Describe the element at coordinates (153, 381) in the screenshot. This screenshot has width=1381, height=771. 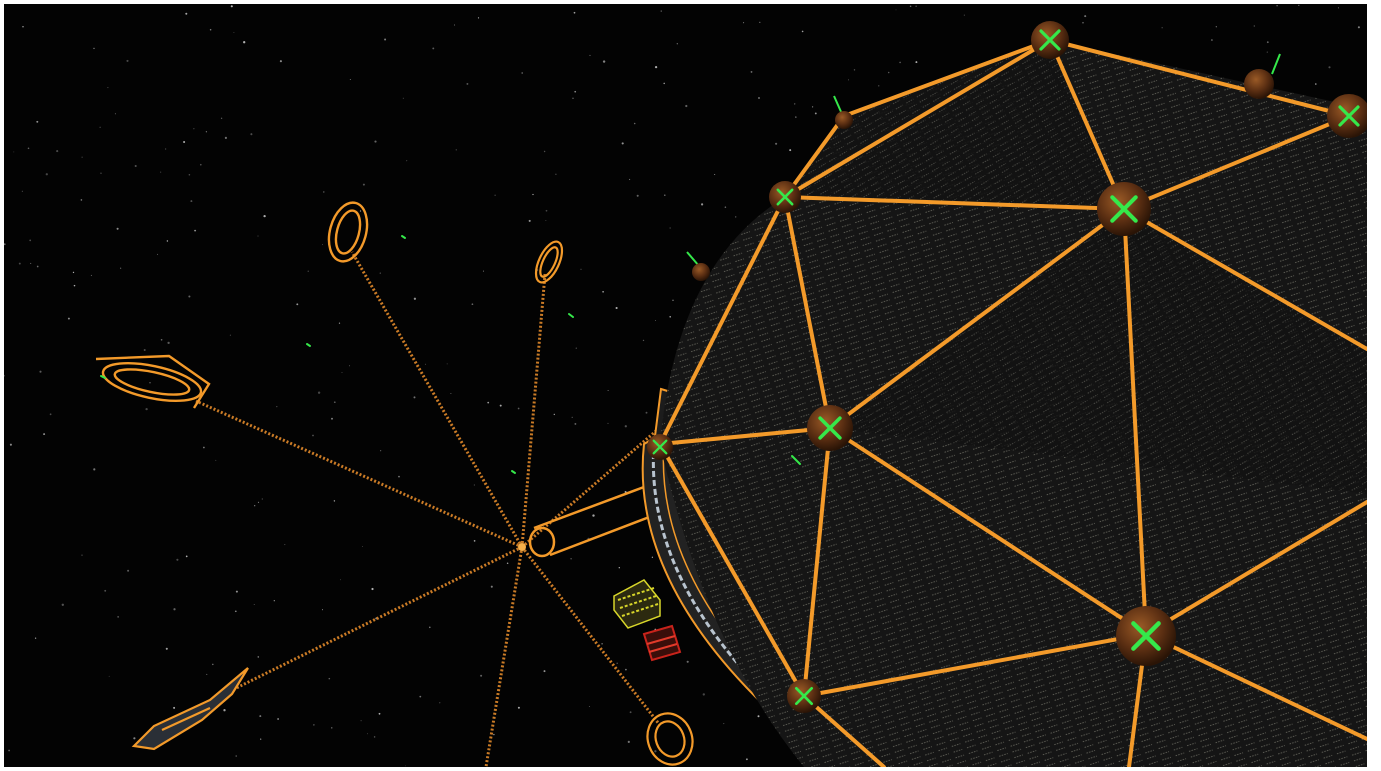
I see `ring-module-left` at that location.